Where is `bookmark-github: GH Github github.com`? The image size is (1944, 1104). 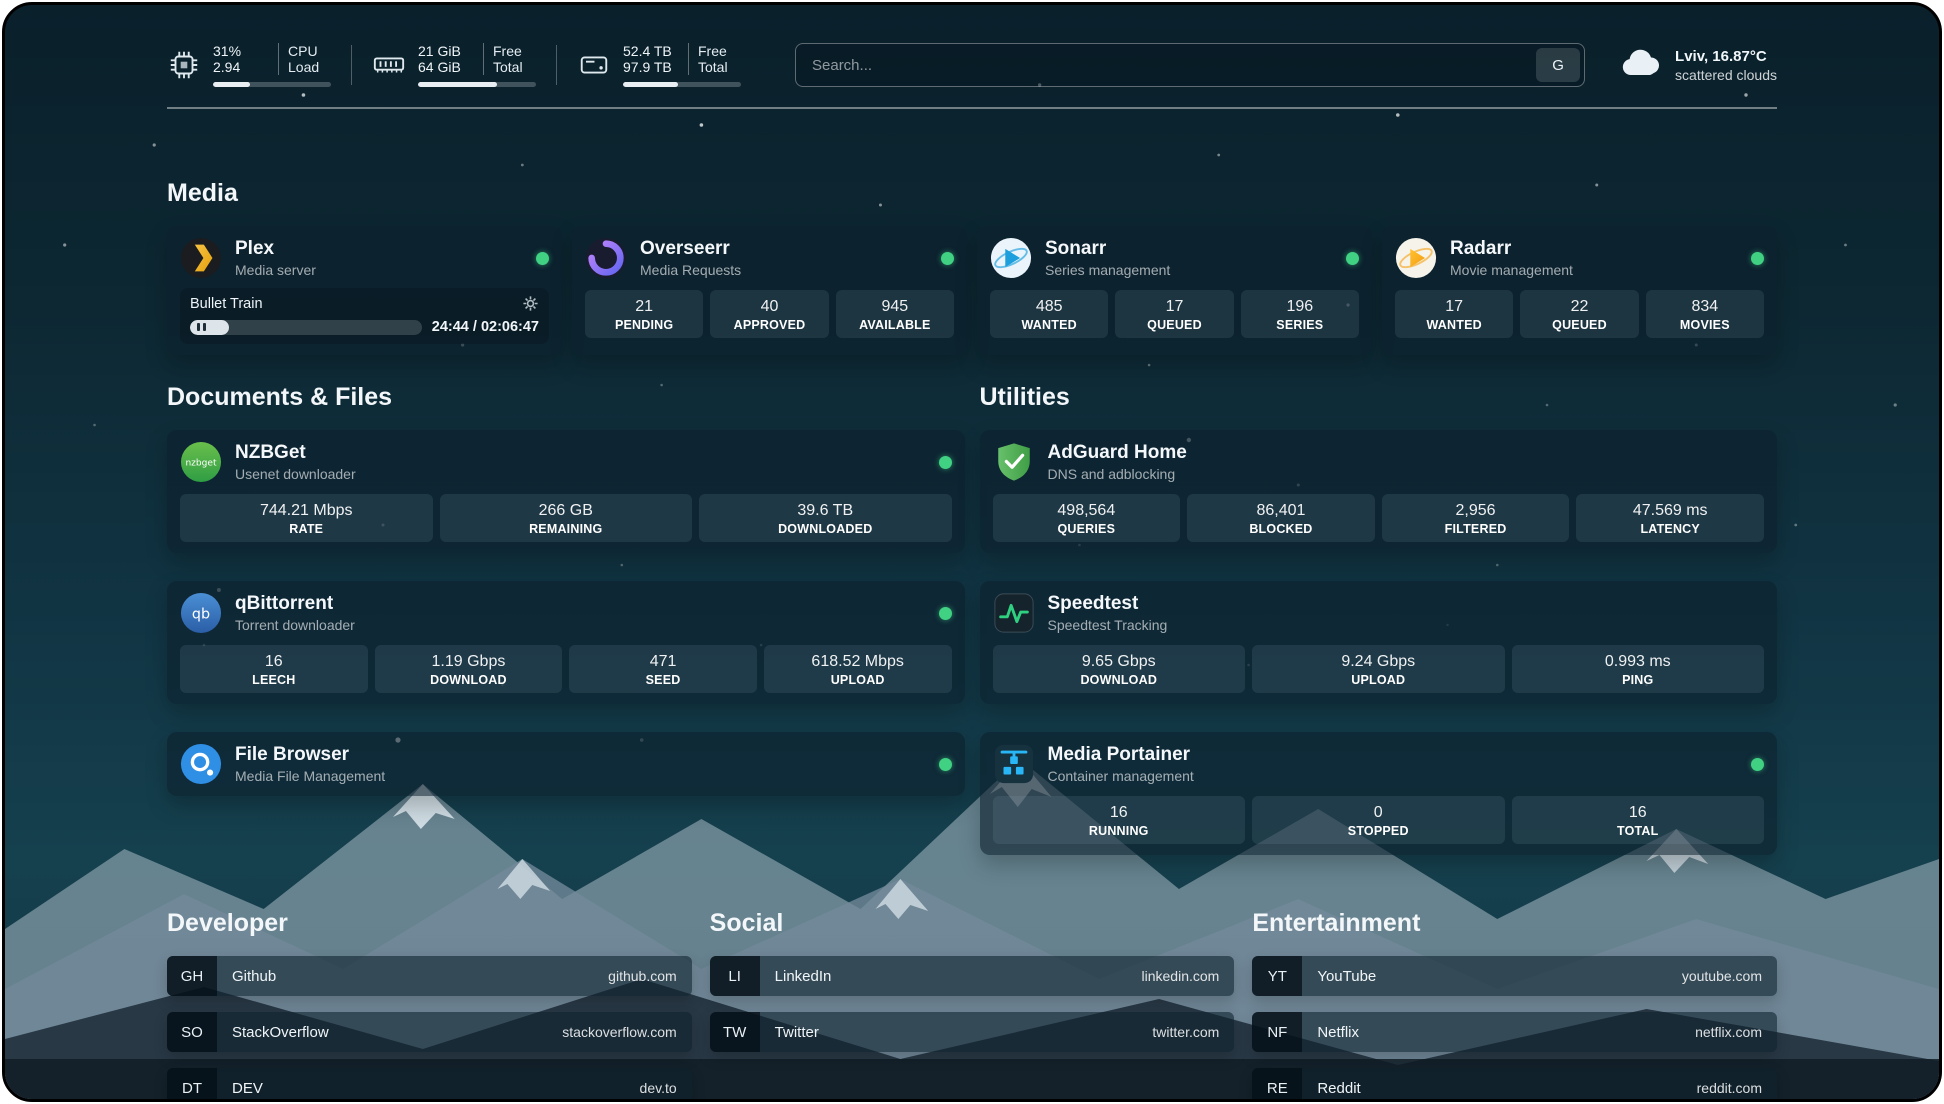 bookmark-github: GH Github github.com is located at coordinates (429, 976).